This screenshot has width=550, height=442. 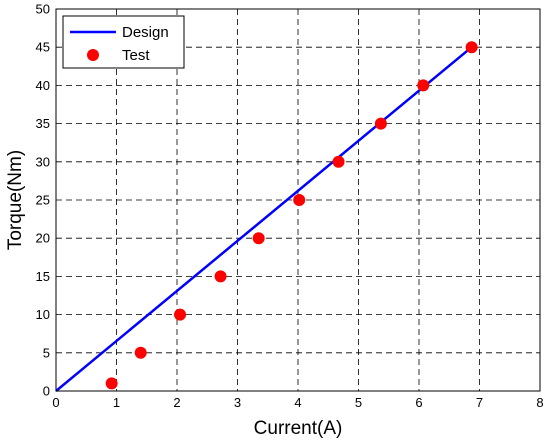 I want to click on y-tick-label: 20, so click(x=43, y=238).